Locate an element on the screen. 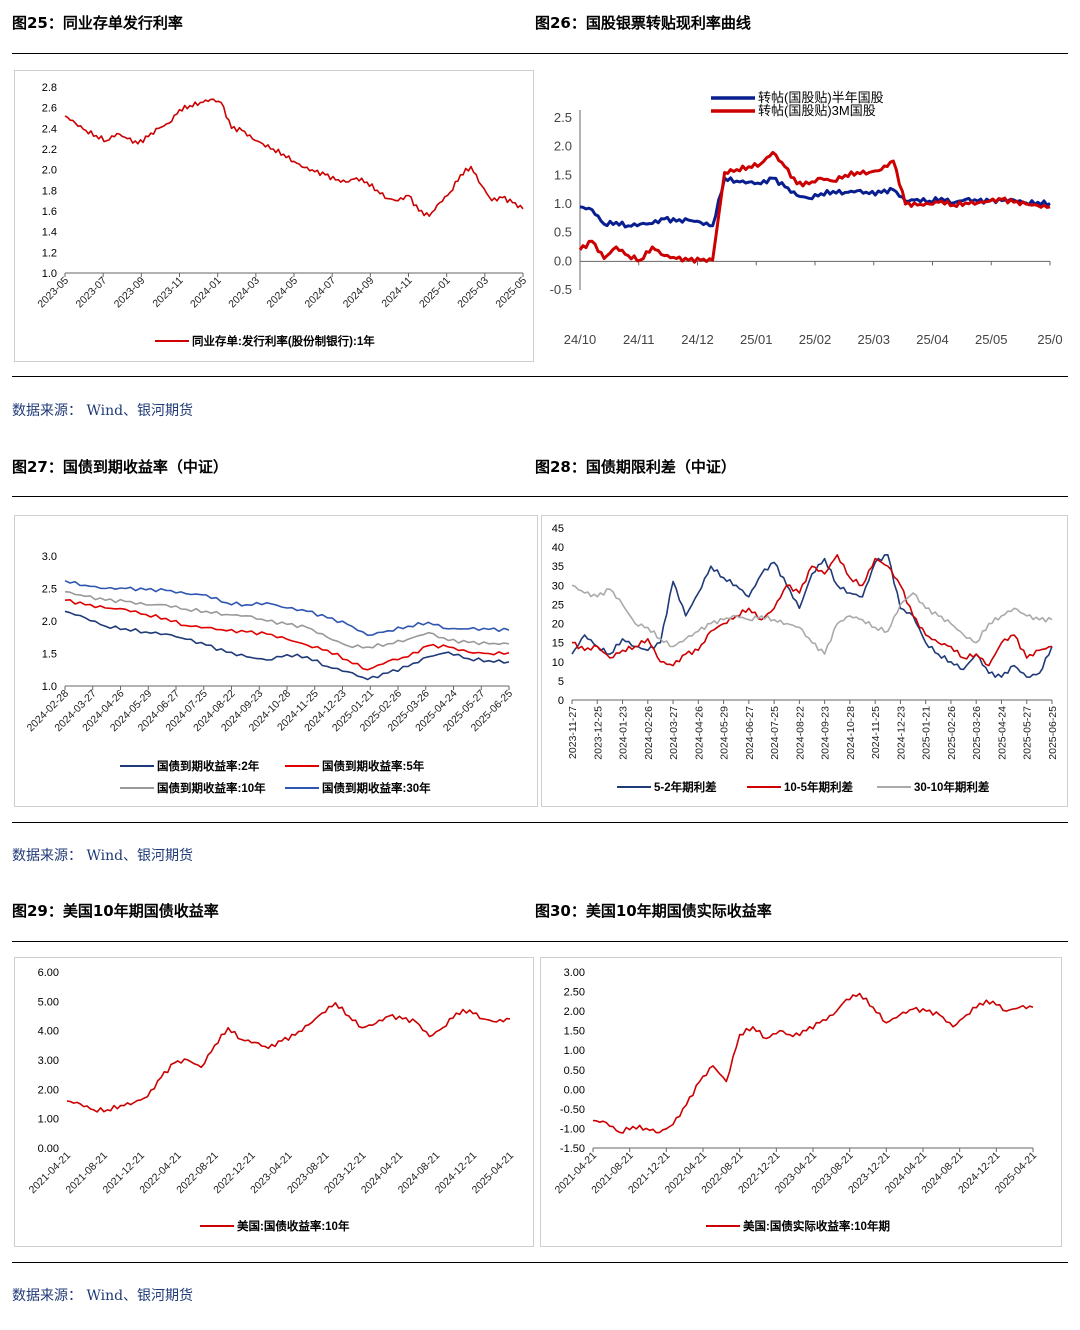  fig25-xtick-label: 2024-01 is located at coordinates (206, 293).